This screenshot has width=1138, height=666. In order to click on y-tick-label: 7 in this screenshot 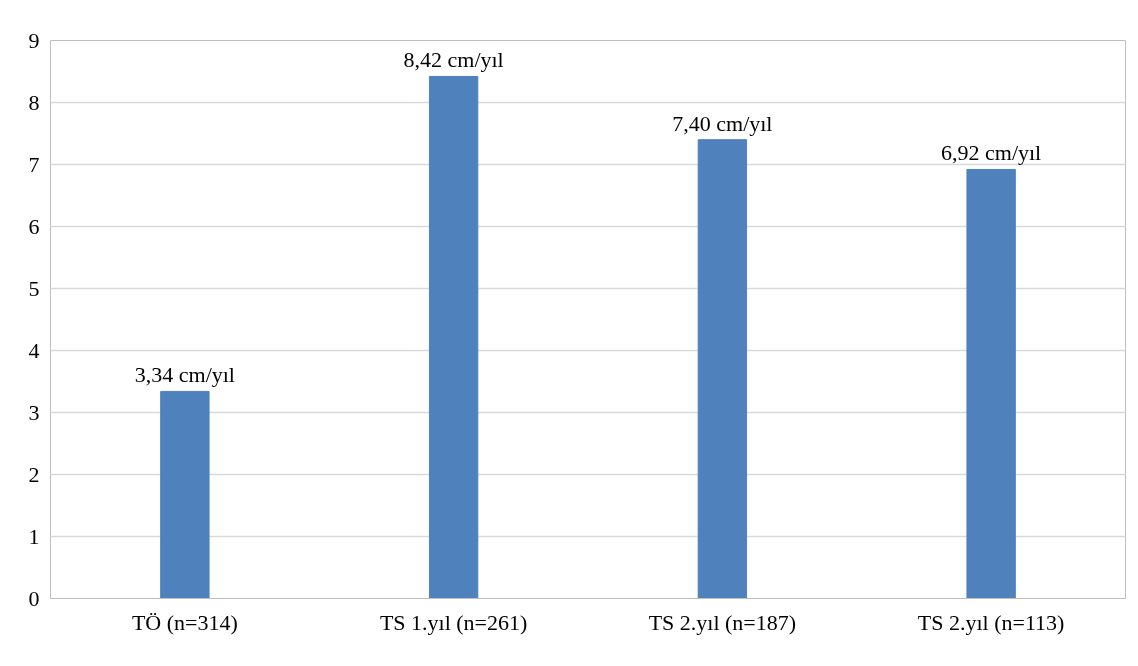, I will do `click(34, 164)`.